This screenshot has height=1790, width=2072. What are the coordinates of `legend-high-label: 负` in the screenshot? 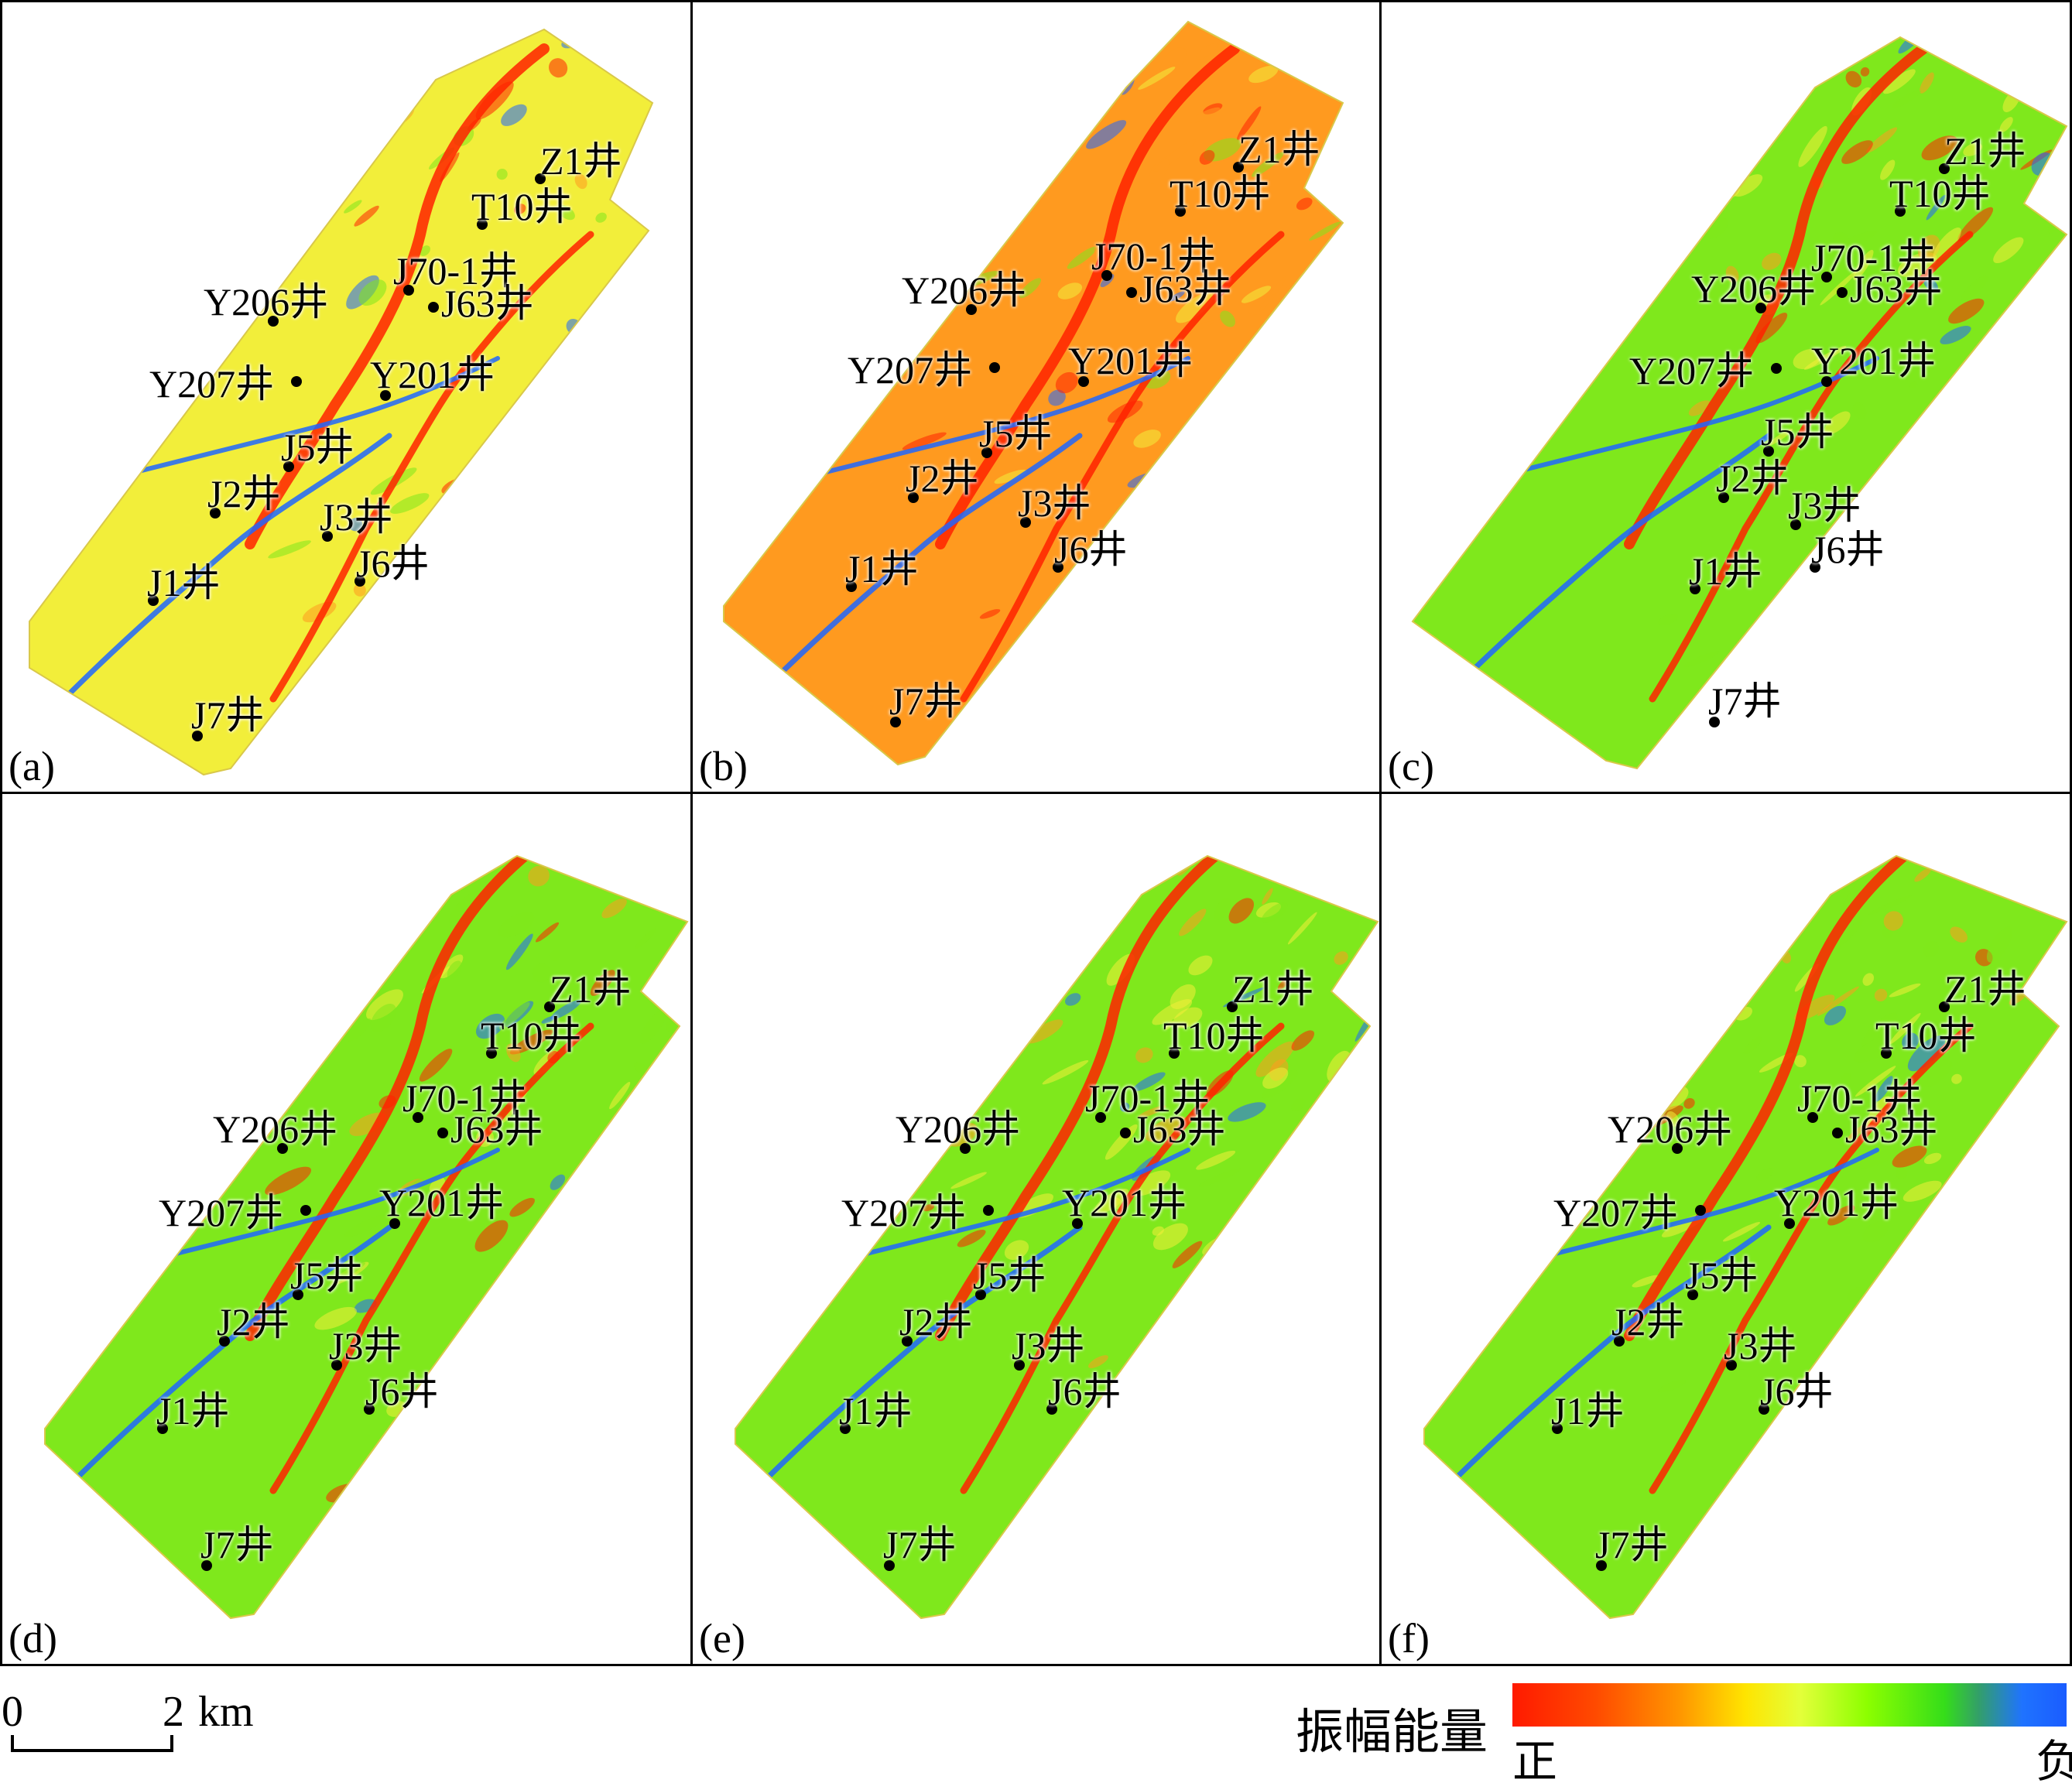 It's located at (2054, 1758).